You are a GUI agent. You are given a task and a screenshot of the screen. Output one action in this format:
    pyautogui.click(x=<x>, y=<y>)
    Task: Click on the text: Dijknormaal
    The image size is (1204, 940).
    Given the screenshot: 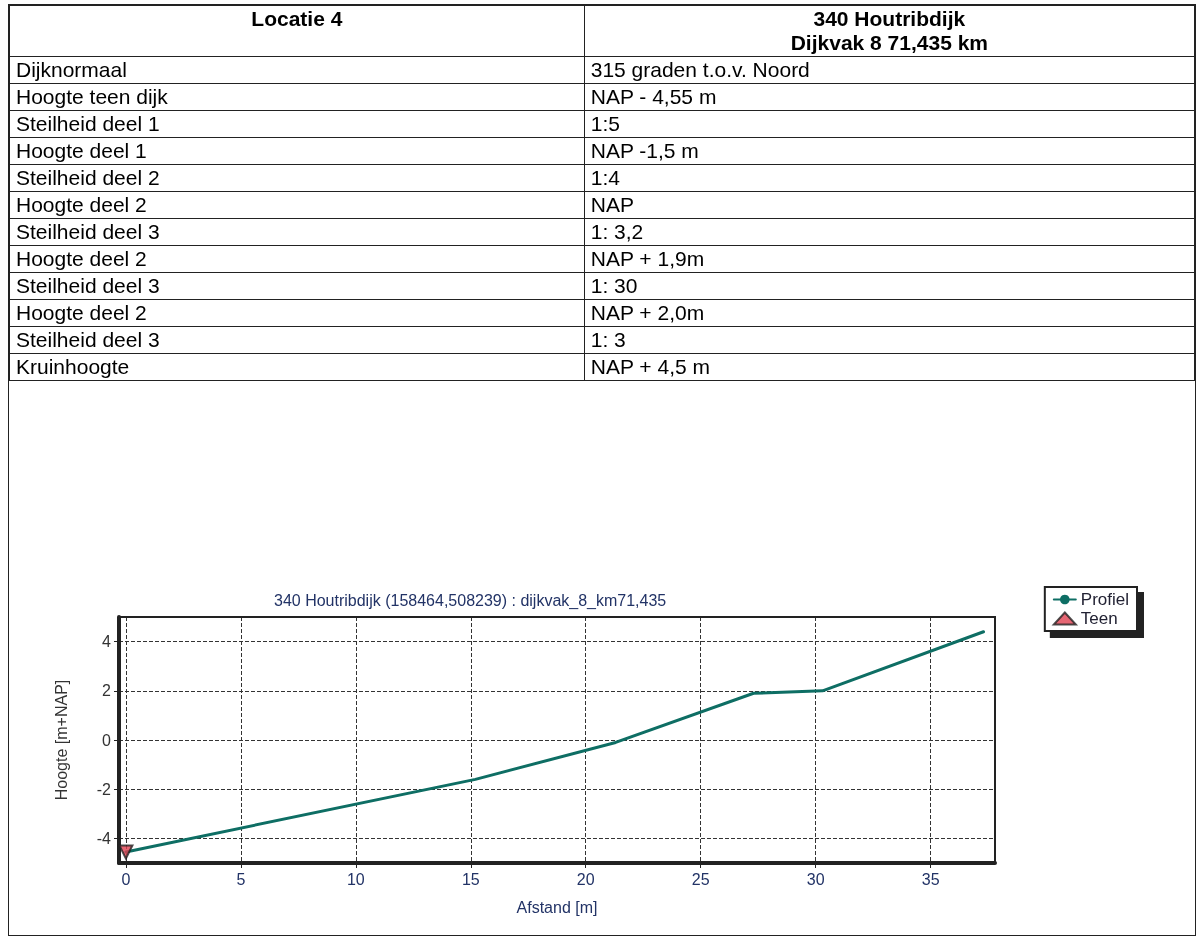 What is the action you would take?
    pyautogui.click(x=297, y=70)
    